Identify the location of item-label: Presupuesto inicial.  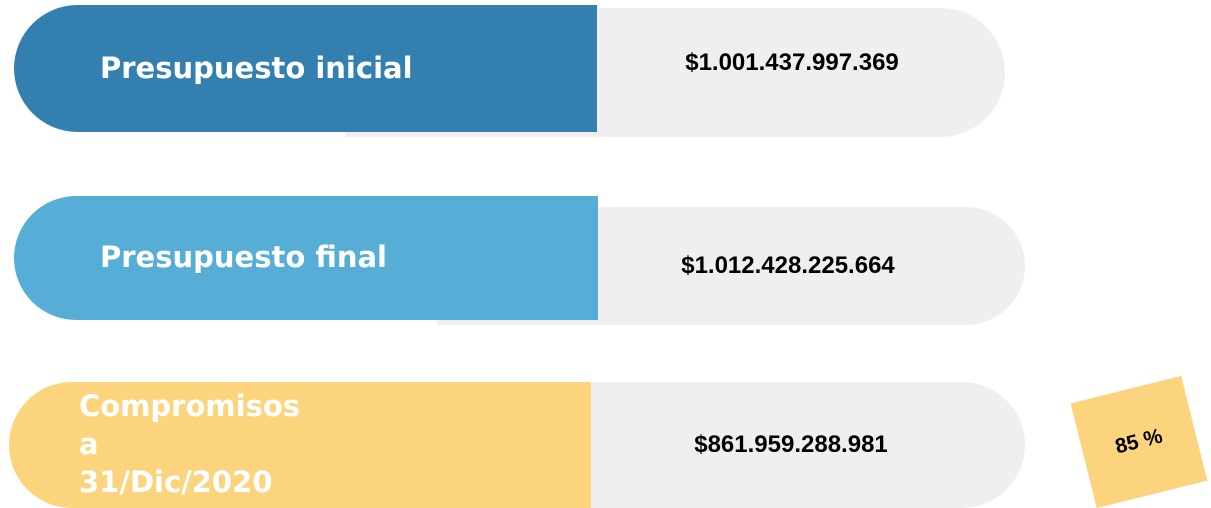
(305, 68).